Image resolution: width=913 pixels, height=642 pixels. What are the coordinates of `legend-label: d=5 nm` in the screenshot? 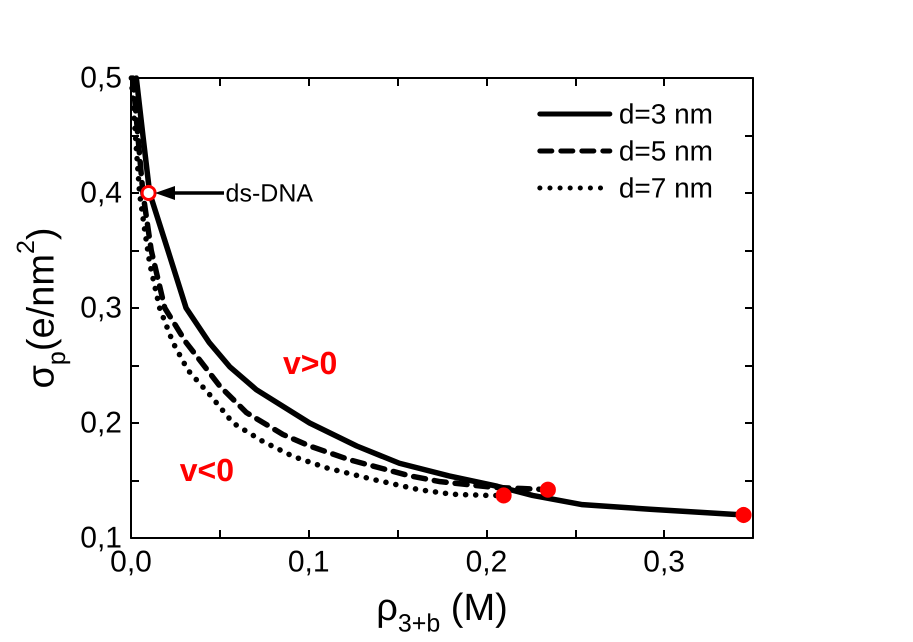 It's located at (665, 151).